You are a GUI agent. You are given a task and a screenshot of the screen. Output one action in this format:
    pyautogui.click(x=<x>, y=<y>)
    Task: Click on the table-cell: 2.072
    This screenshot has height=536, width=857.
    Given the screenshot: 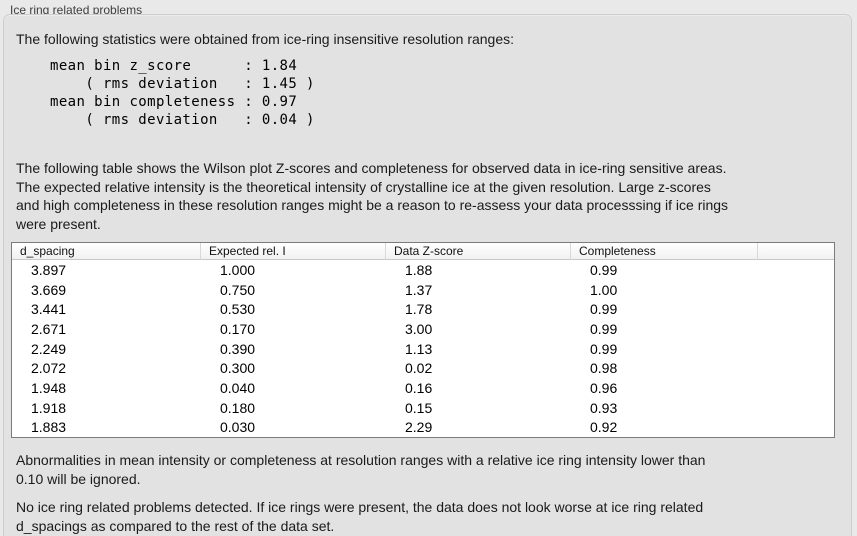 What is the action you would take?
    pyautogui.click(x=49, y=368)
    